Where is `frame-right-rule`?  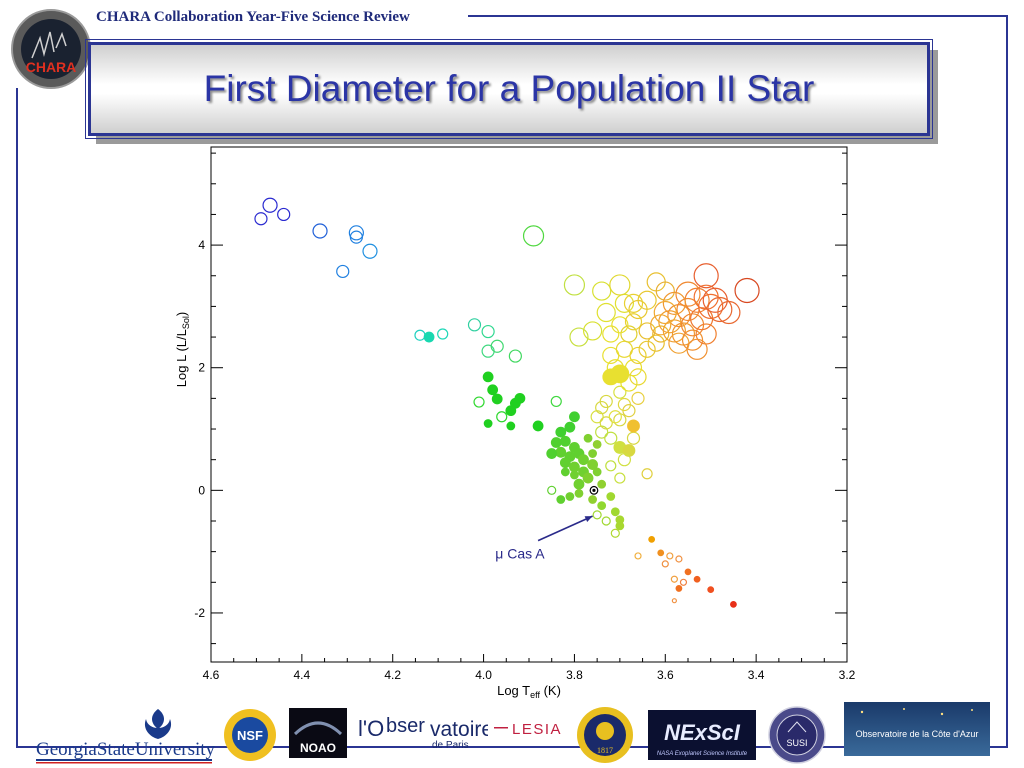 frame-right-rule is located at coordinates (1007, 381).